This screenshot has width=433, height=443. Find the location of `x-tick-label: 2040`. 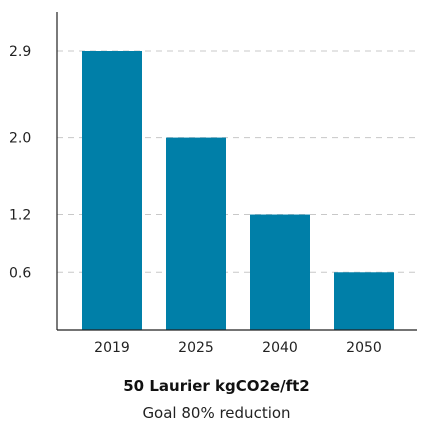

x-tick-label: 2040 is located at coordinates (280, 348).